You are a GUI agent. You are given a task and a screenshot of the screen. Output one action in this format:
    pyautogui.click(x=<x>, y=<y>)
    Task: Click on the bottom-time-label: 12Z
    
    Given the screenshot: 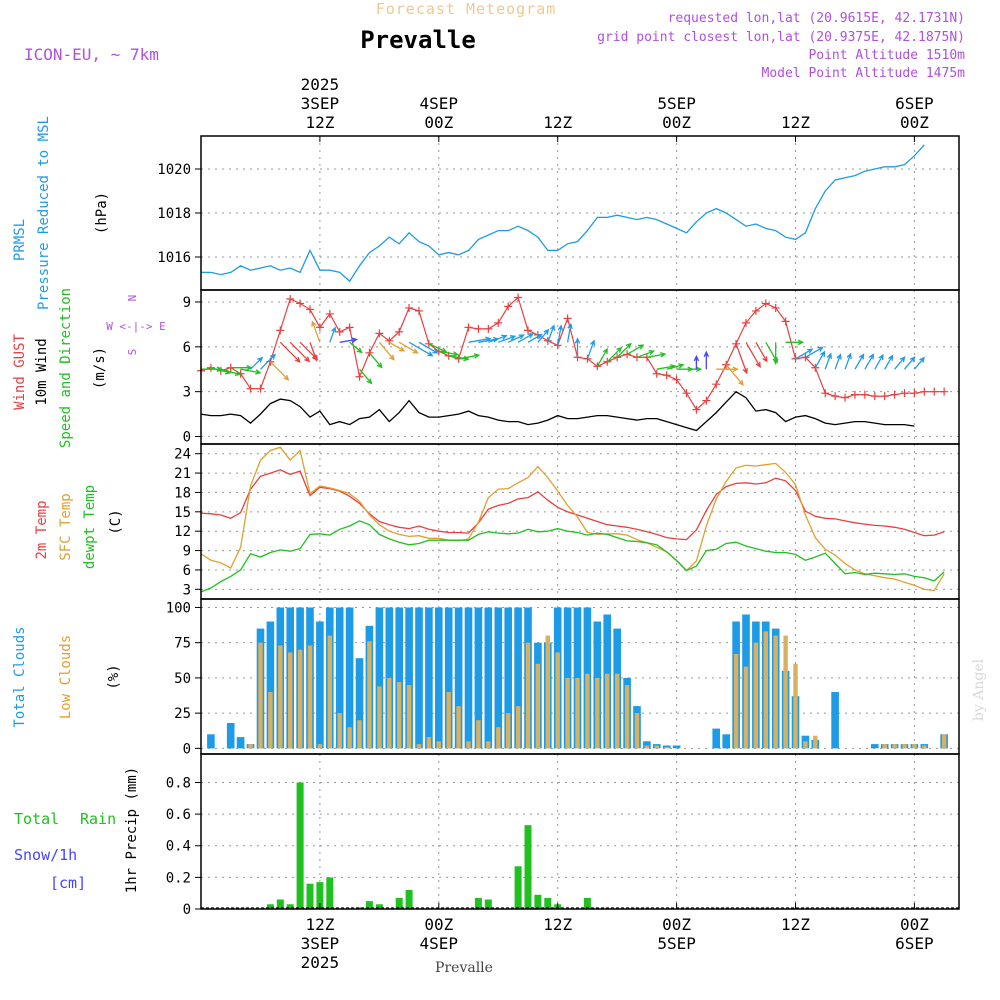 What is the action you would take?
    pyautogui.click(x=795, y=924)
    